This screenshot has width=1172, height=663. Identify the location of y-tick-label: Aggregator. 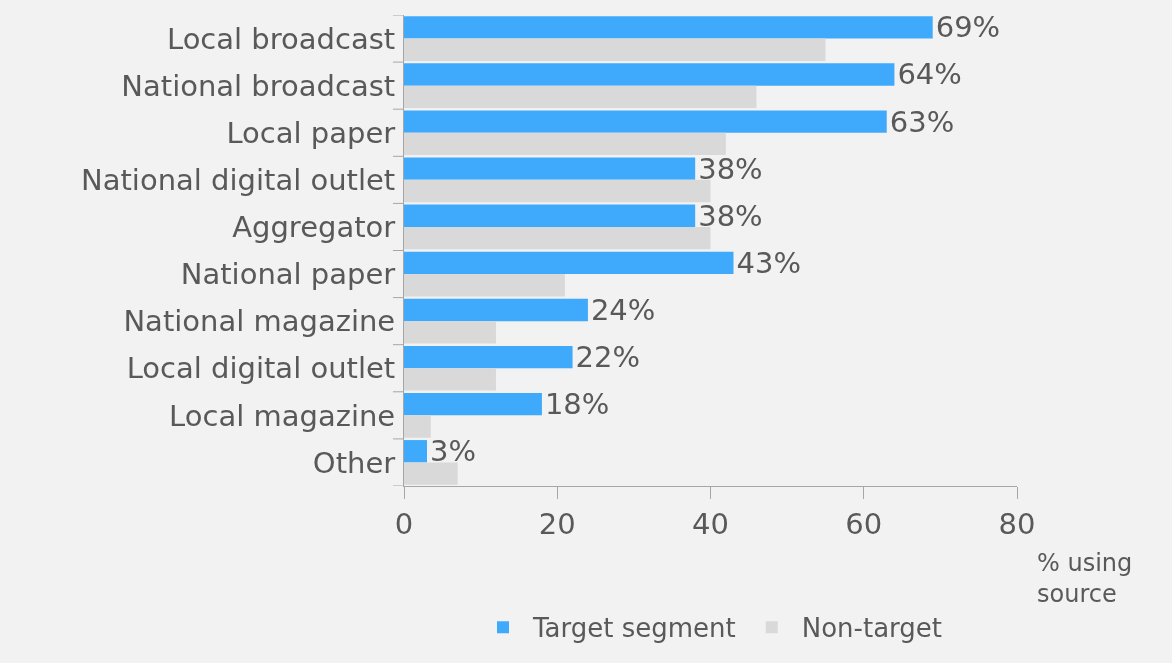
(314, 227).